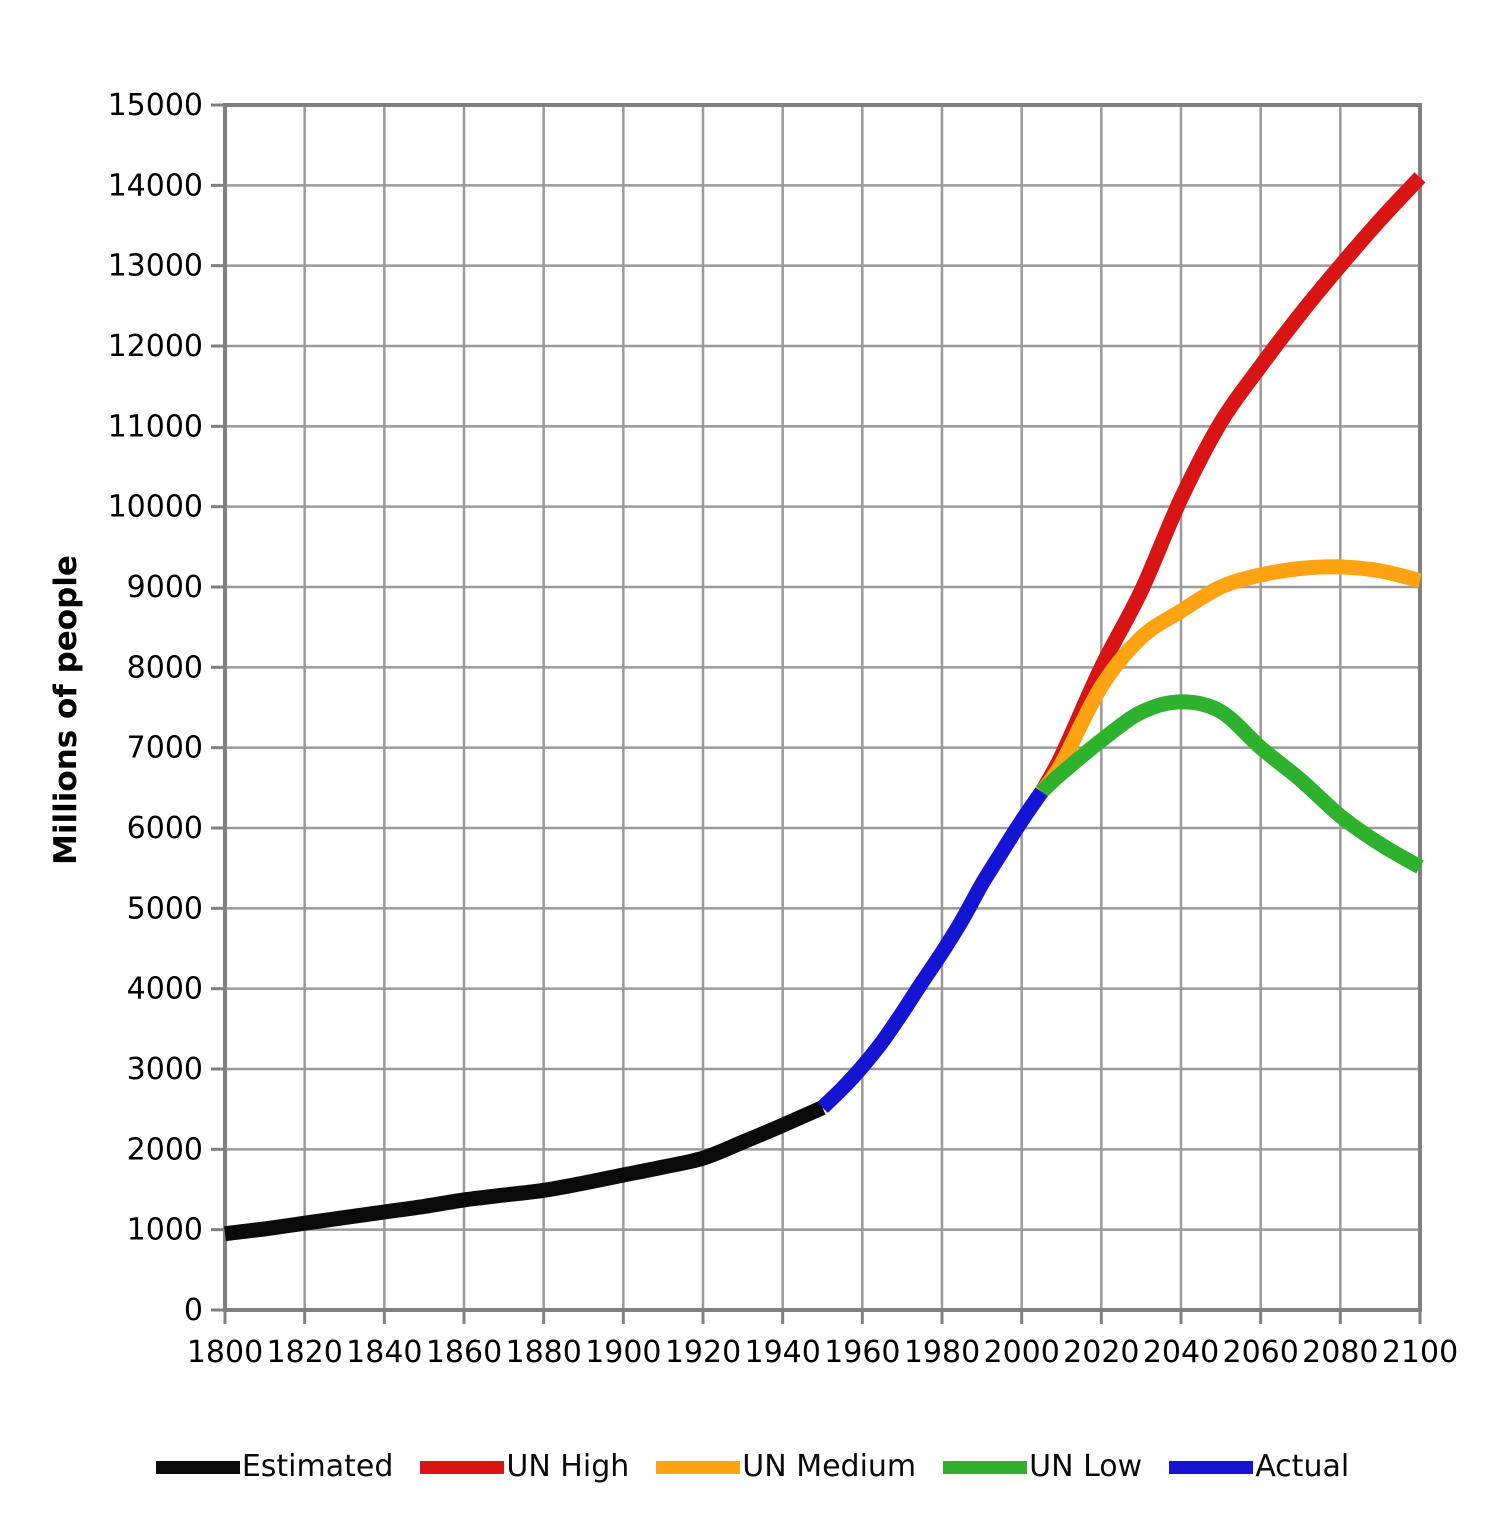  I want to click on svg-text: 1000, so click(165, 1230).